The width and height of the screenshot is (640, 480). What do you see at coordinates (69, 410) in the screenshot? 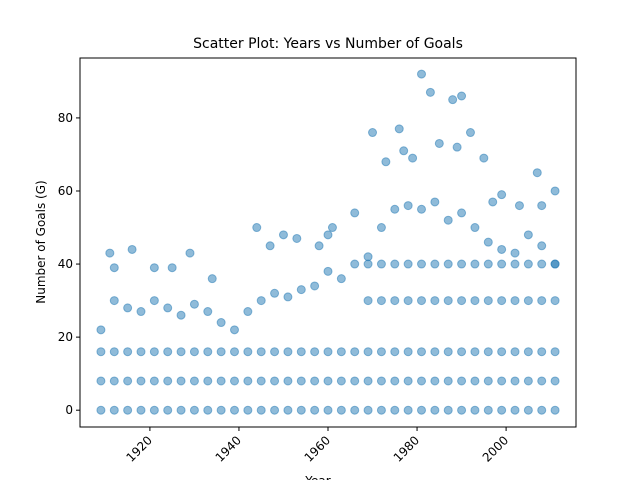
I see `y-tick-label: 0` at bounding box center [69, 410].